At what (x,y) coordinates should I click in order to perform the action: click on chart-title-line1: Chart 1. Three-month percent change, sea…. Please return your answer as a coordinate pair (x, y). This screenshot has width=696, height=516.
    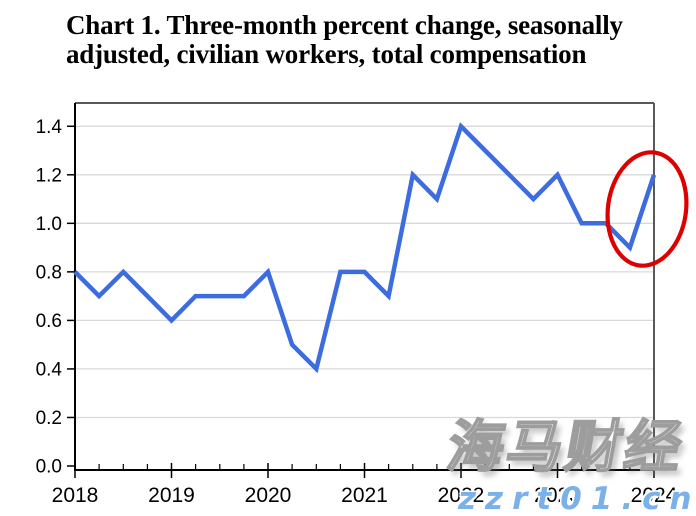
    Looking at the image, I should click on (344, 25).